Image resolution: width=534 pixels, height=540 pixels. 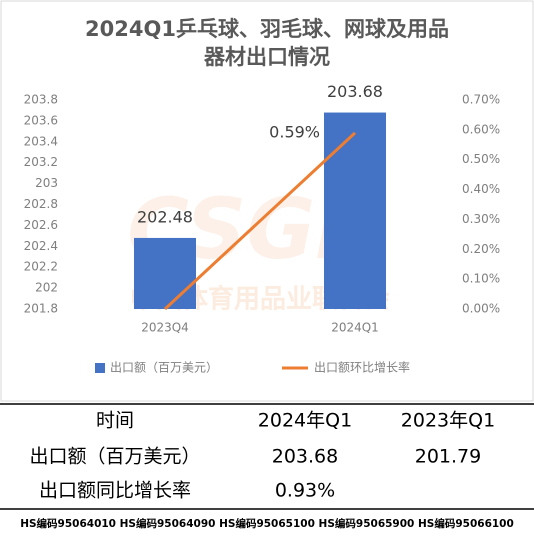 What do you see at coordinates (355, 91) in the screenshot?
I see `value-label: 203.68` at bounding box center [355, 91].